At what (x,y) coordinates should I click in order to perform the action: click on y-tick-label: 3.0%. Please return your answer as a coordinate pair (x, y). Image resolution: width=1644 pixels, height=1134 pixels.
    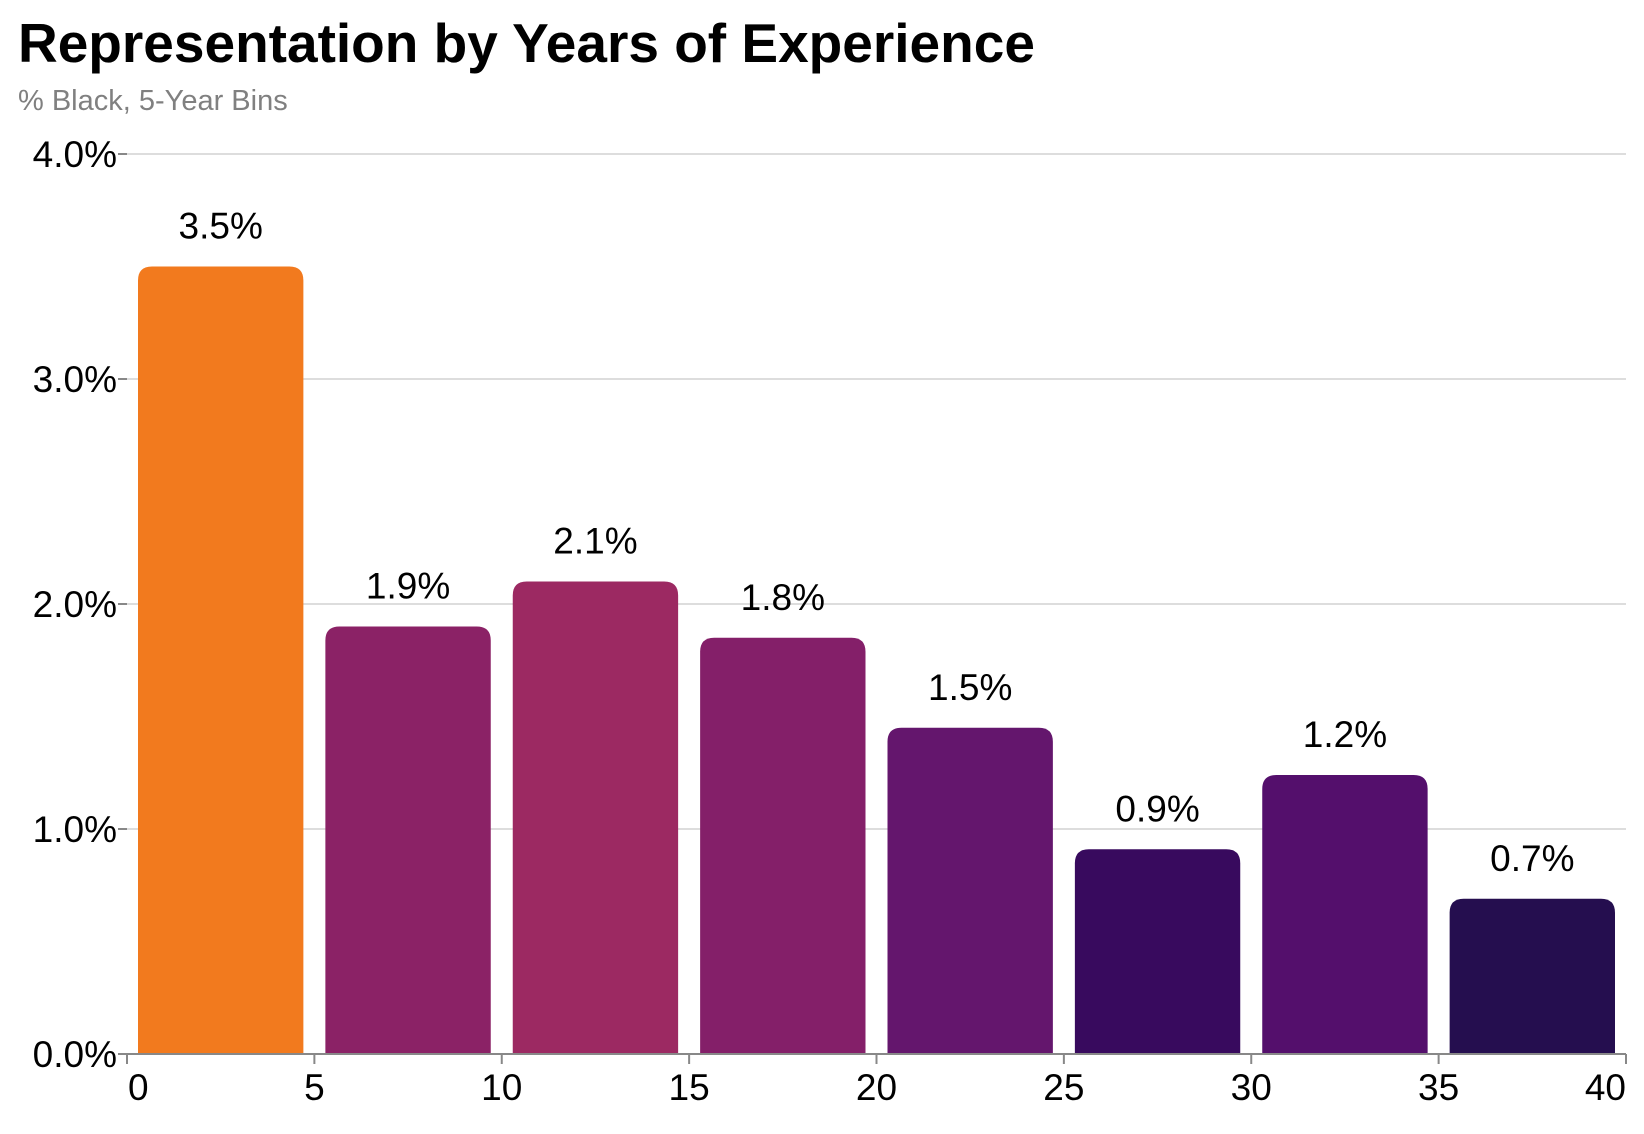
    Looking at the image, I should click on (75, 379).